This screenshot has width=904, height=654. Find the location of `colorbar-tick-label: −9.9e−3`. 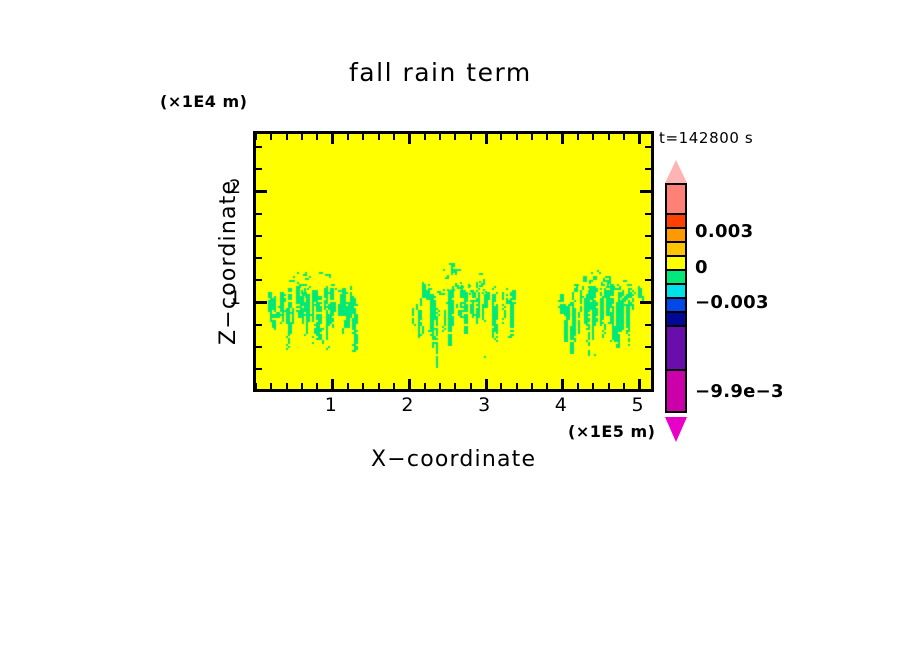

colorbar-tick-label: −9.9e−3 is located at coordinates (739, 391).